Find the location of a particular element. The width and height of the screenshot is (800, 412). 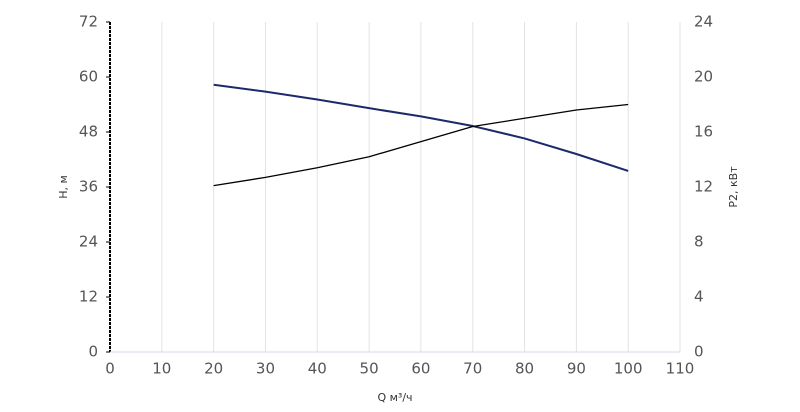

y2-tick-label: 16 is located at coordinates (703, 132).